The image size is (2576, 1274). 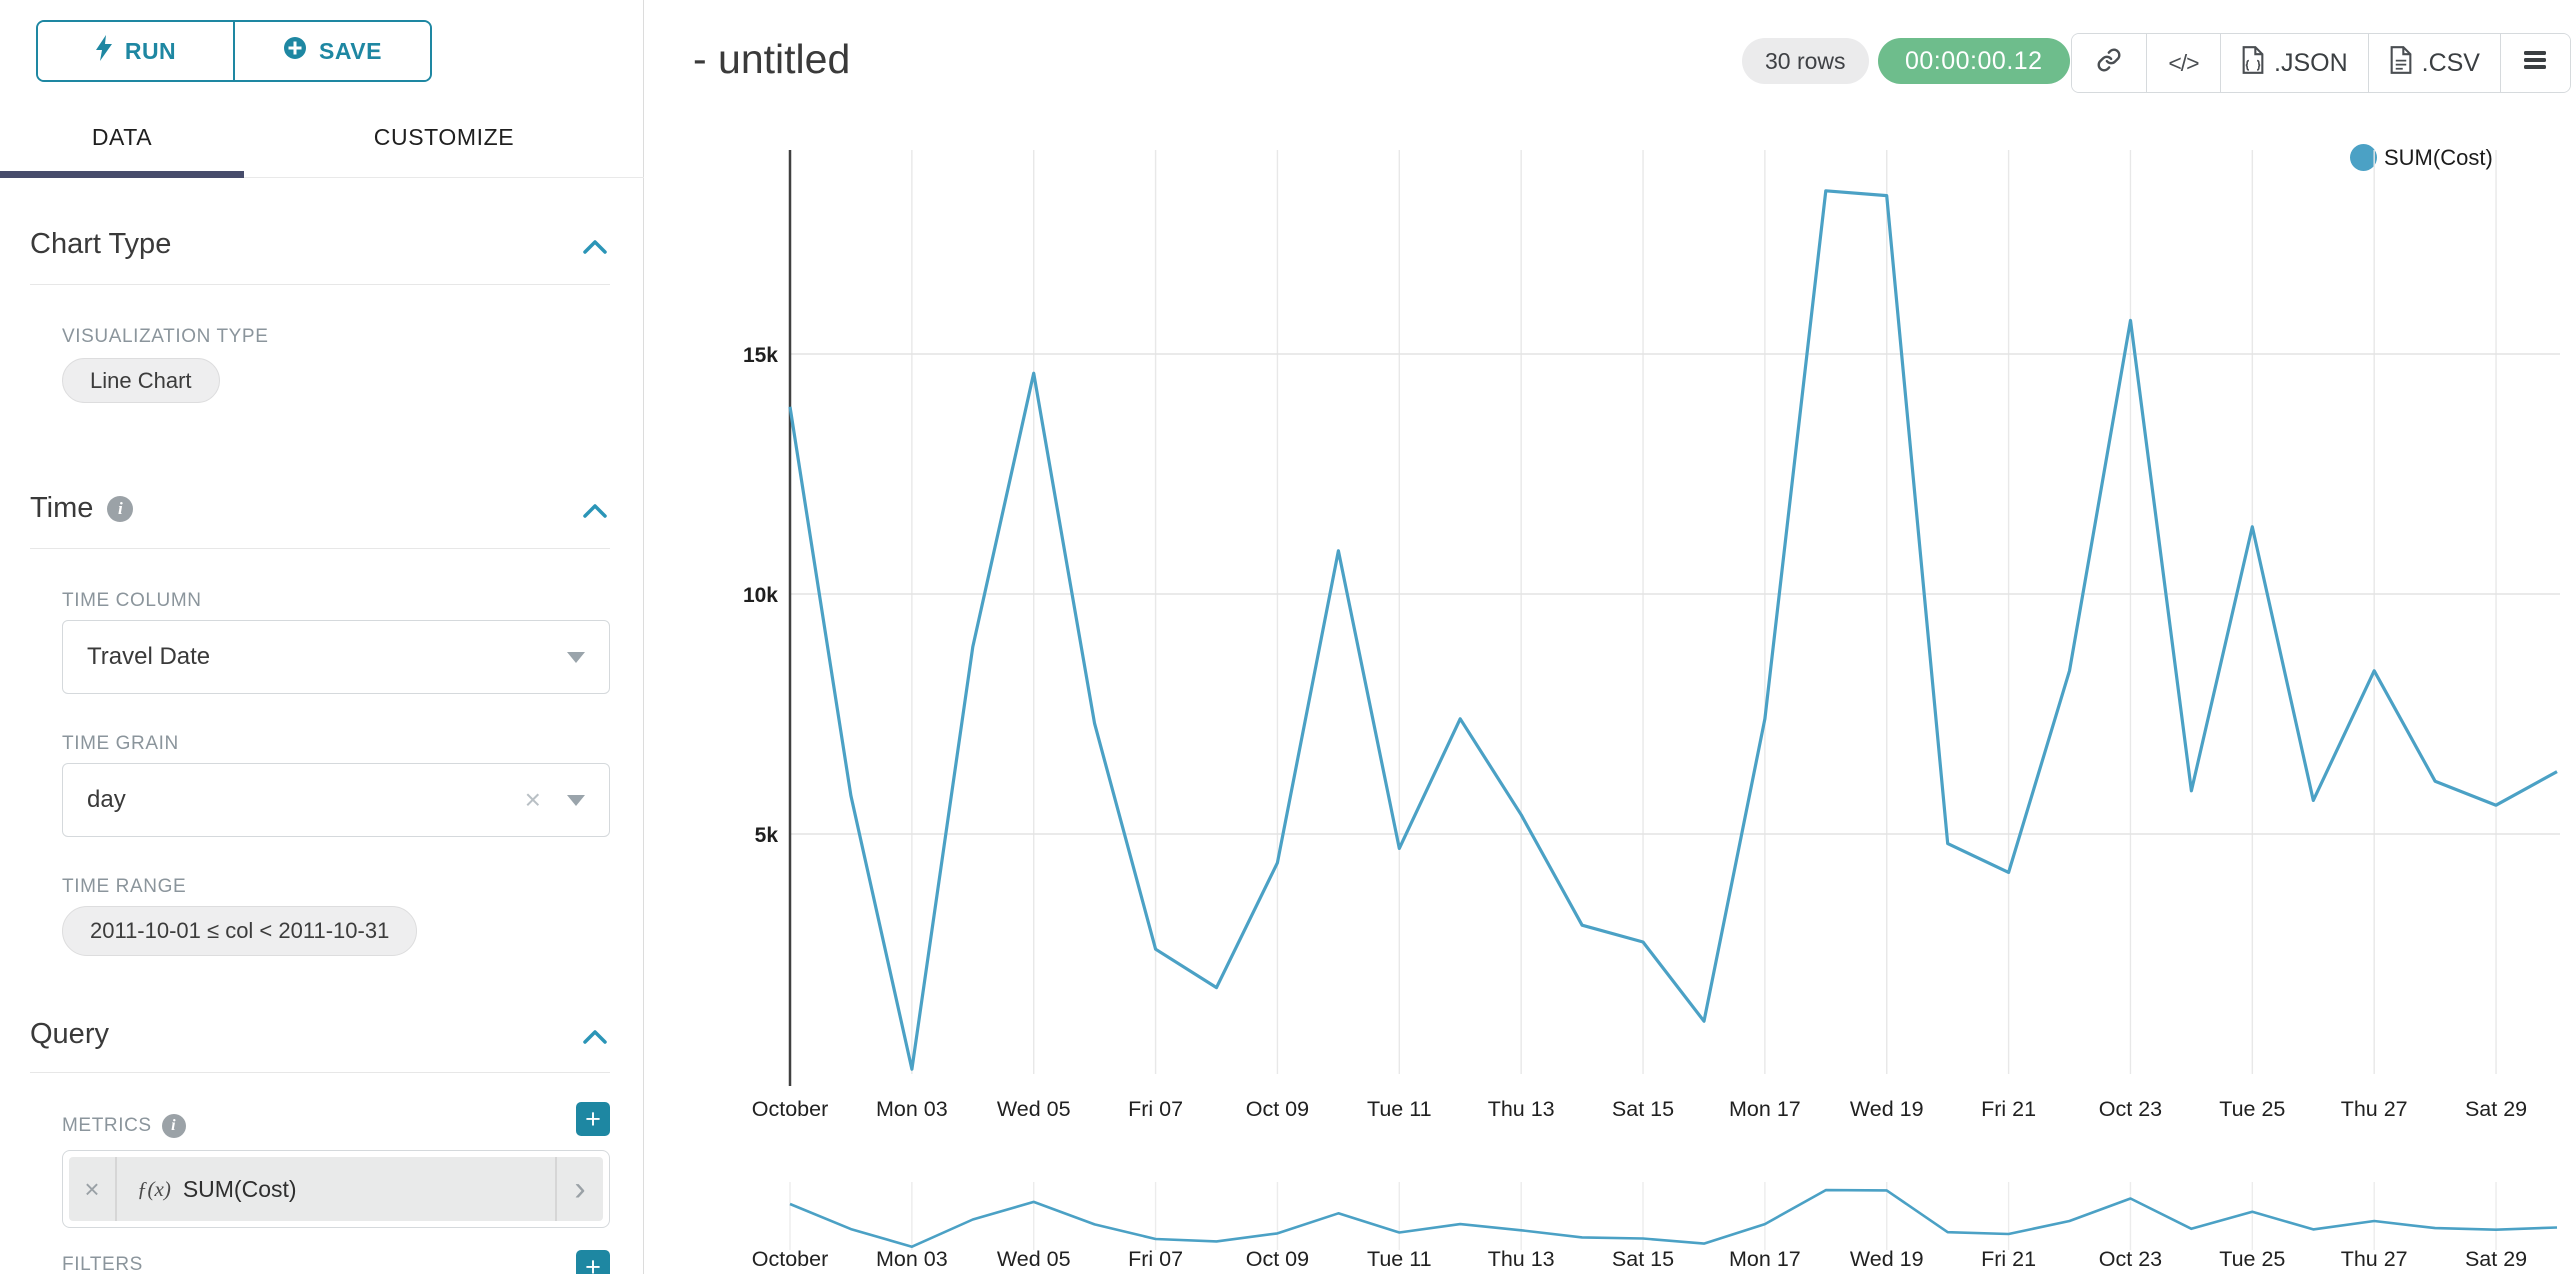 What do you see at coordinates (122, 136) in the screenshot?
I see `tab-data: DATA` at bounding box center [122, 136].